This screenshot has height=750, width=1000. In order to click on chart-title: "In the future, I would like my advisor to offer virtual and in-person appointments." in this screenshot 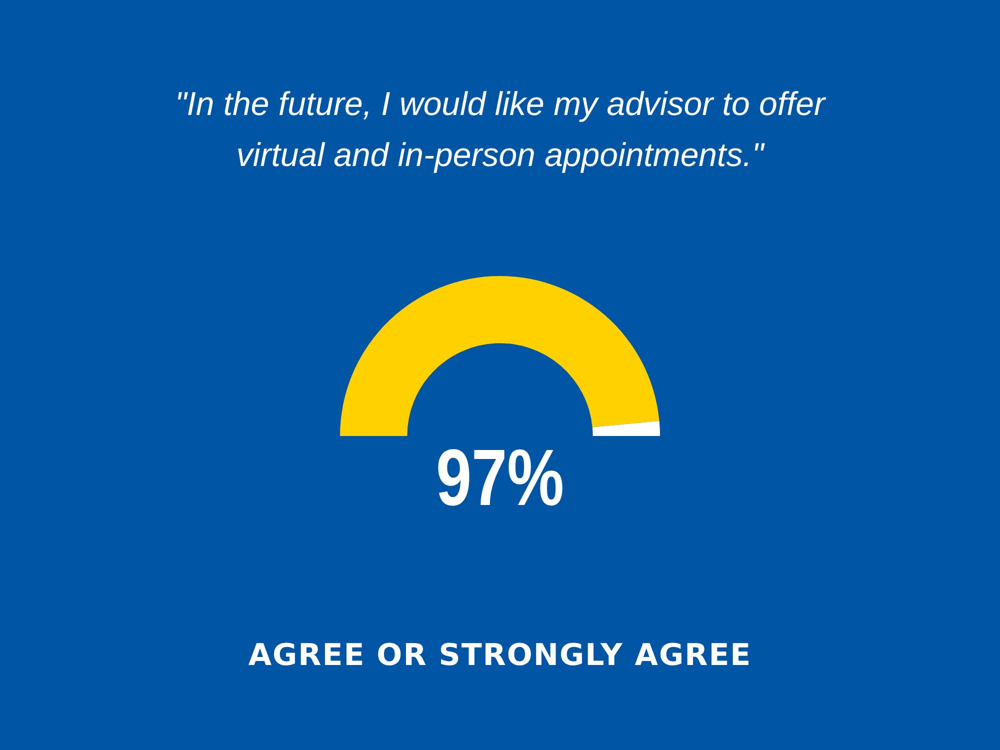, I will do `click(500, 129)`.